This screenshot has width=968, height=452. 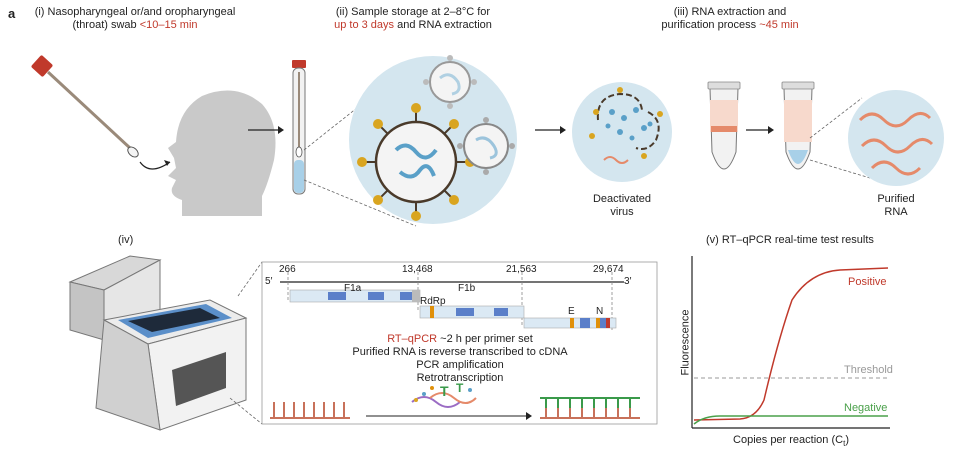 What do you see at coordinates (467, 288) in the screenshot?
I see `gene-f1b: F1b` at bounding box center [467, 288].